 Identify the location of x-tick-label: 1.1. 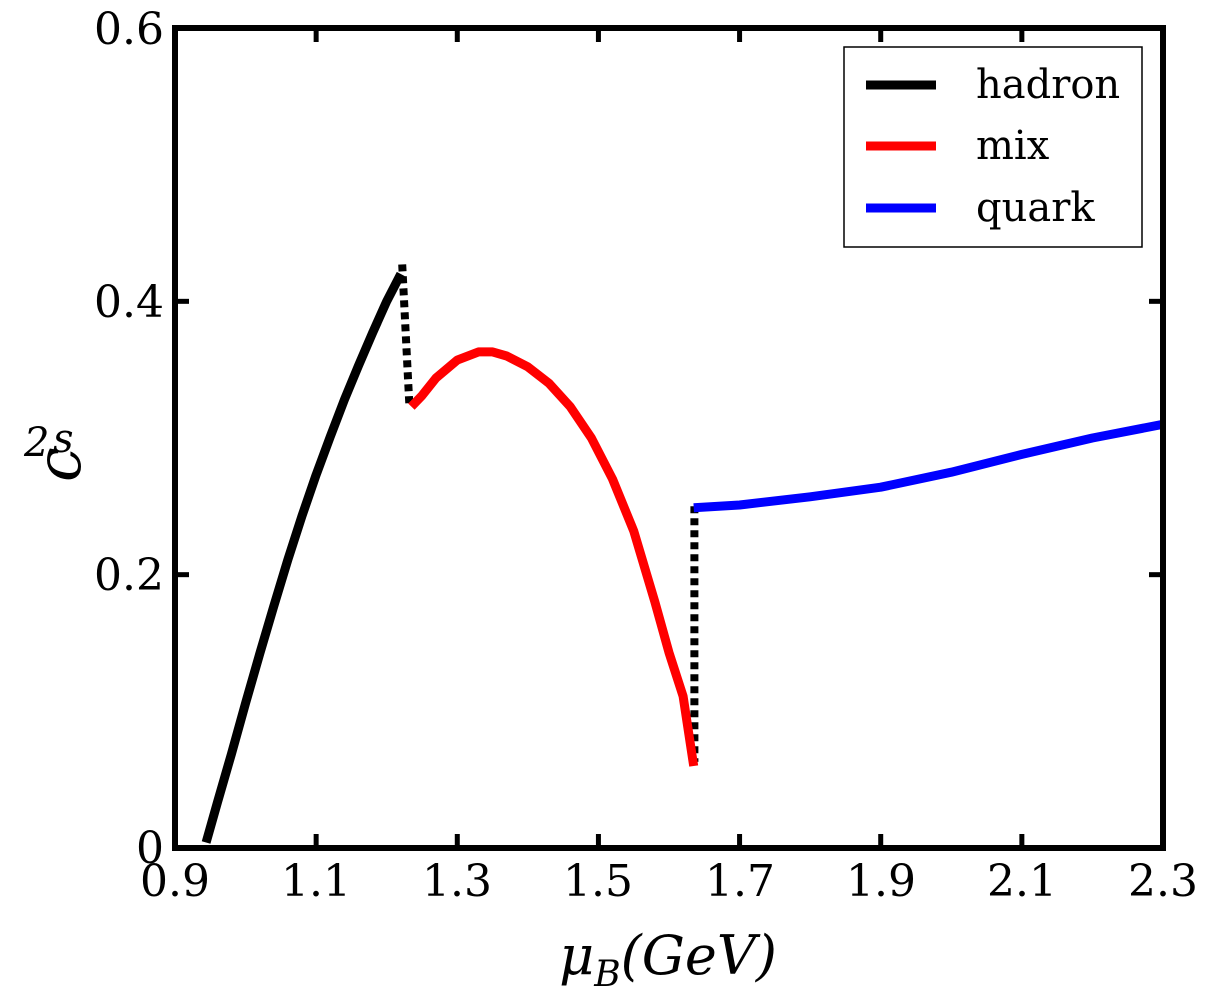
(316, 881).